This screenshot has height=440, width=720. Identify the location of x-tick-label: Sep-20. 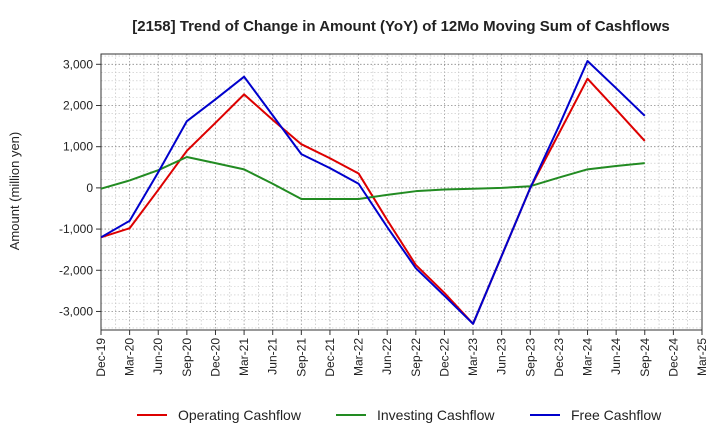
(187, 357).